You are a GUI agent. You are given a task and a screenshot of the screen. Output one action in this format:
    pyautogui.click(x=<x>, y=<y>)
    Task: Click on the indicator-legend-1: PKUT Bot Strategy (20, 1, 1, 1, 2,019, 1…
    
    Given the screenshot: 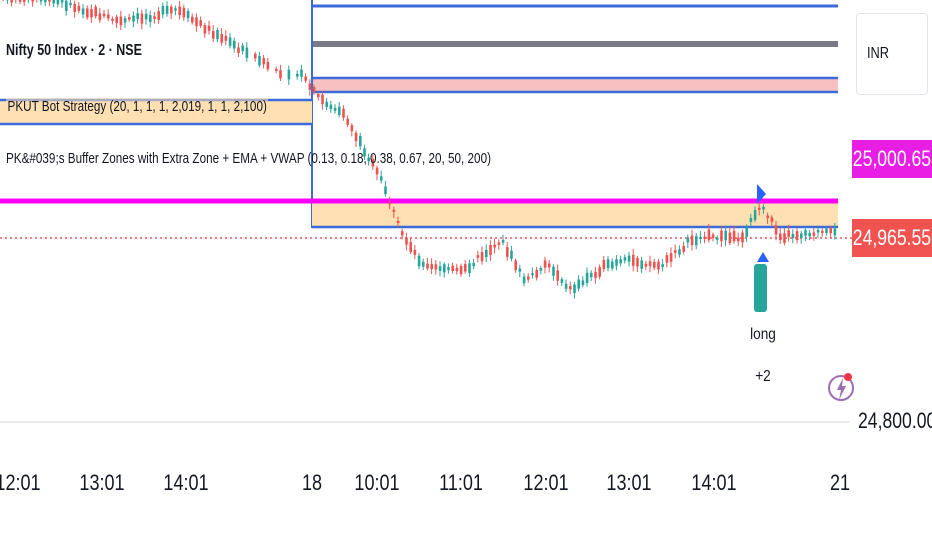 What is the action you would take?
    pyautogui.click(x=137, y=106)
    